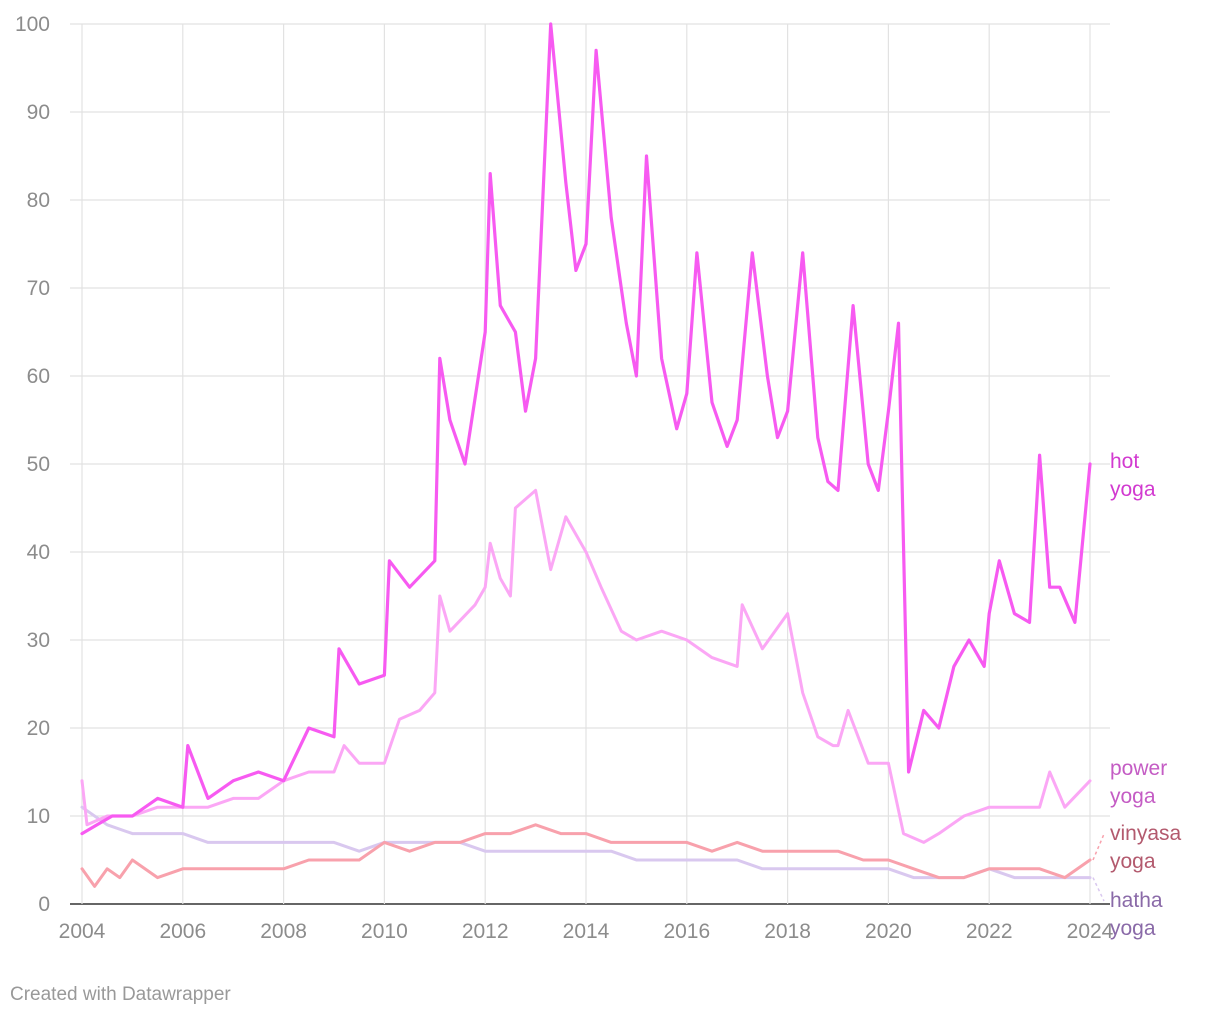 The image size is (1220, 1020). What do you see at coordinates (586, 855) in the screenshot?
I see `series-line-vinyasa-yoga` at bounding box center [586, 855].